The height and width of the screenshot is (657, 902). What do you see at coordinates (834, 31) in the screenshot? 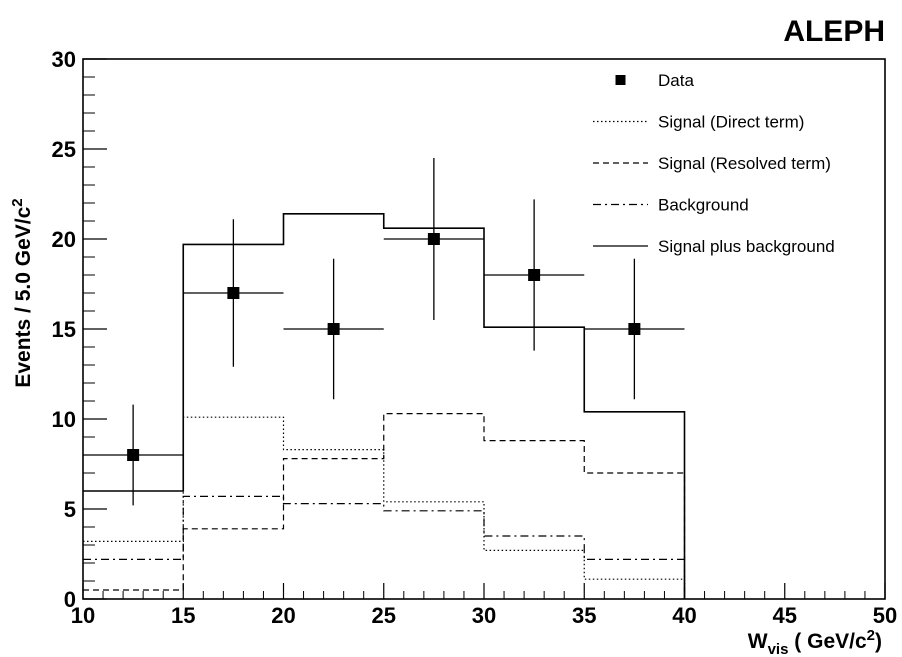
I see `experiment-label: ALEPH` at bounding box center [834, 31].